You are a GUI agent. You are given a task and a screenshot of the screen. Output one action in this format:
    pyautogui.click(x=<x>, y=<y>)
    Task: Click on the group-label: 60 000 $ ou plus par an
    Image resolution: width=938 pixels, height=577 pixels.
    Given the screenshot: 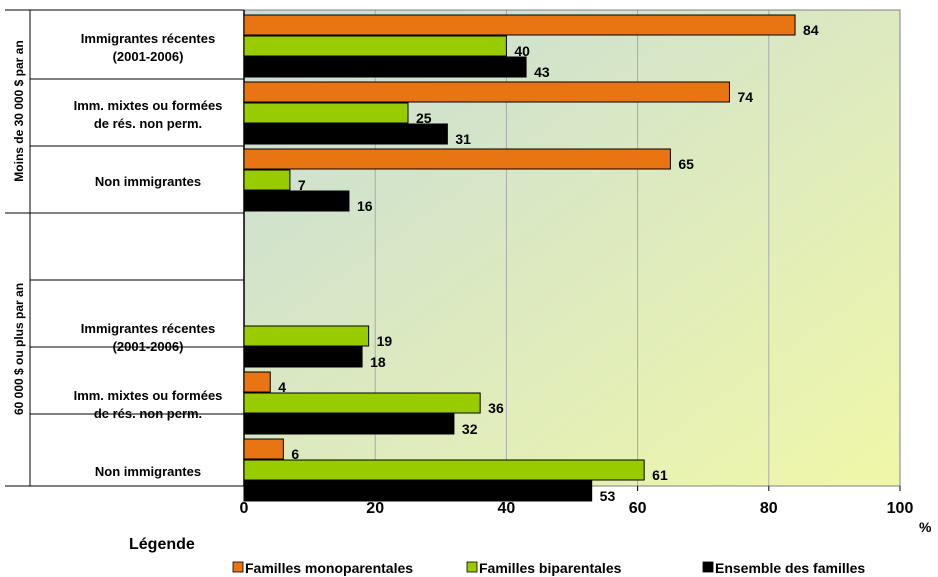 What is the action you would take?
    pyautogui.click(x=19, y=349)
    